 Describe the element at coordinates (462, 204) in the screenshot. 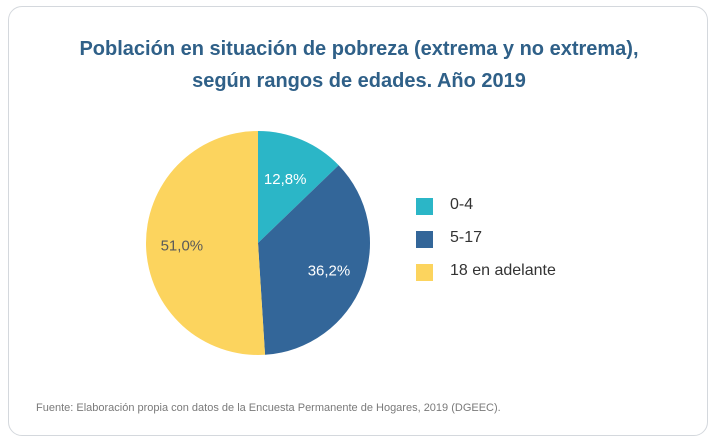

I see `legend-label: 0-4` at that location.